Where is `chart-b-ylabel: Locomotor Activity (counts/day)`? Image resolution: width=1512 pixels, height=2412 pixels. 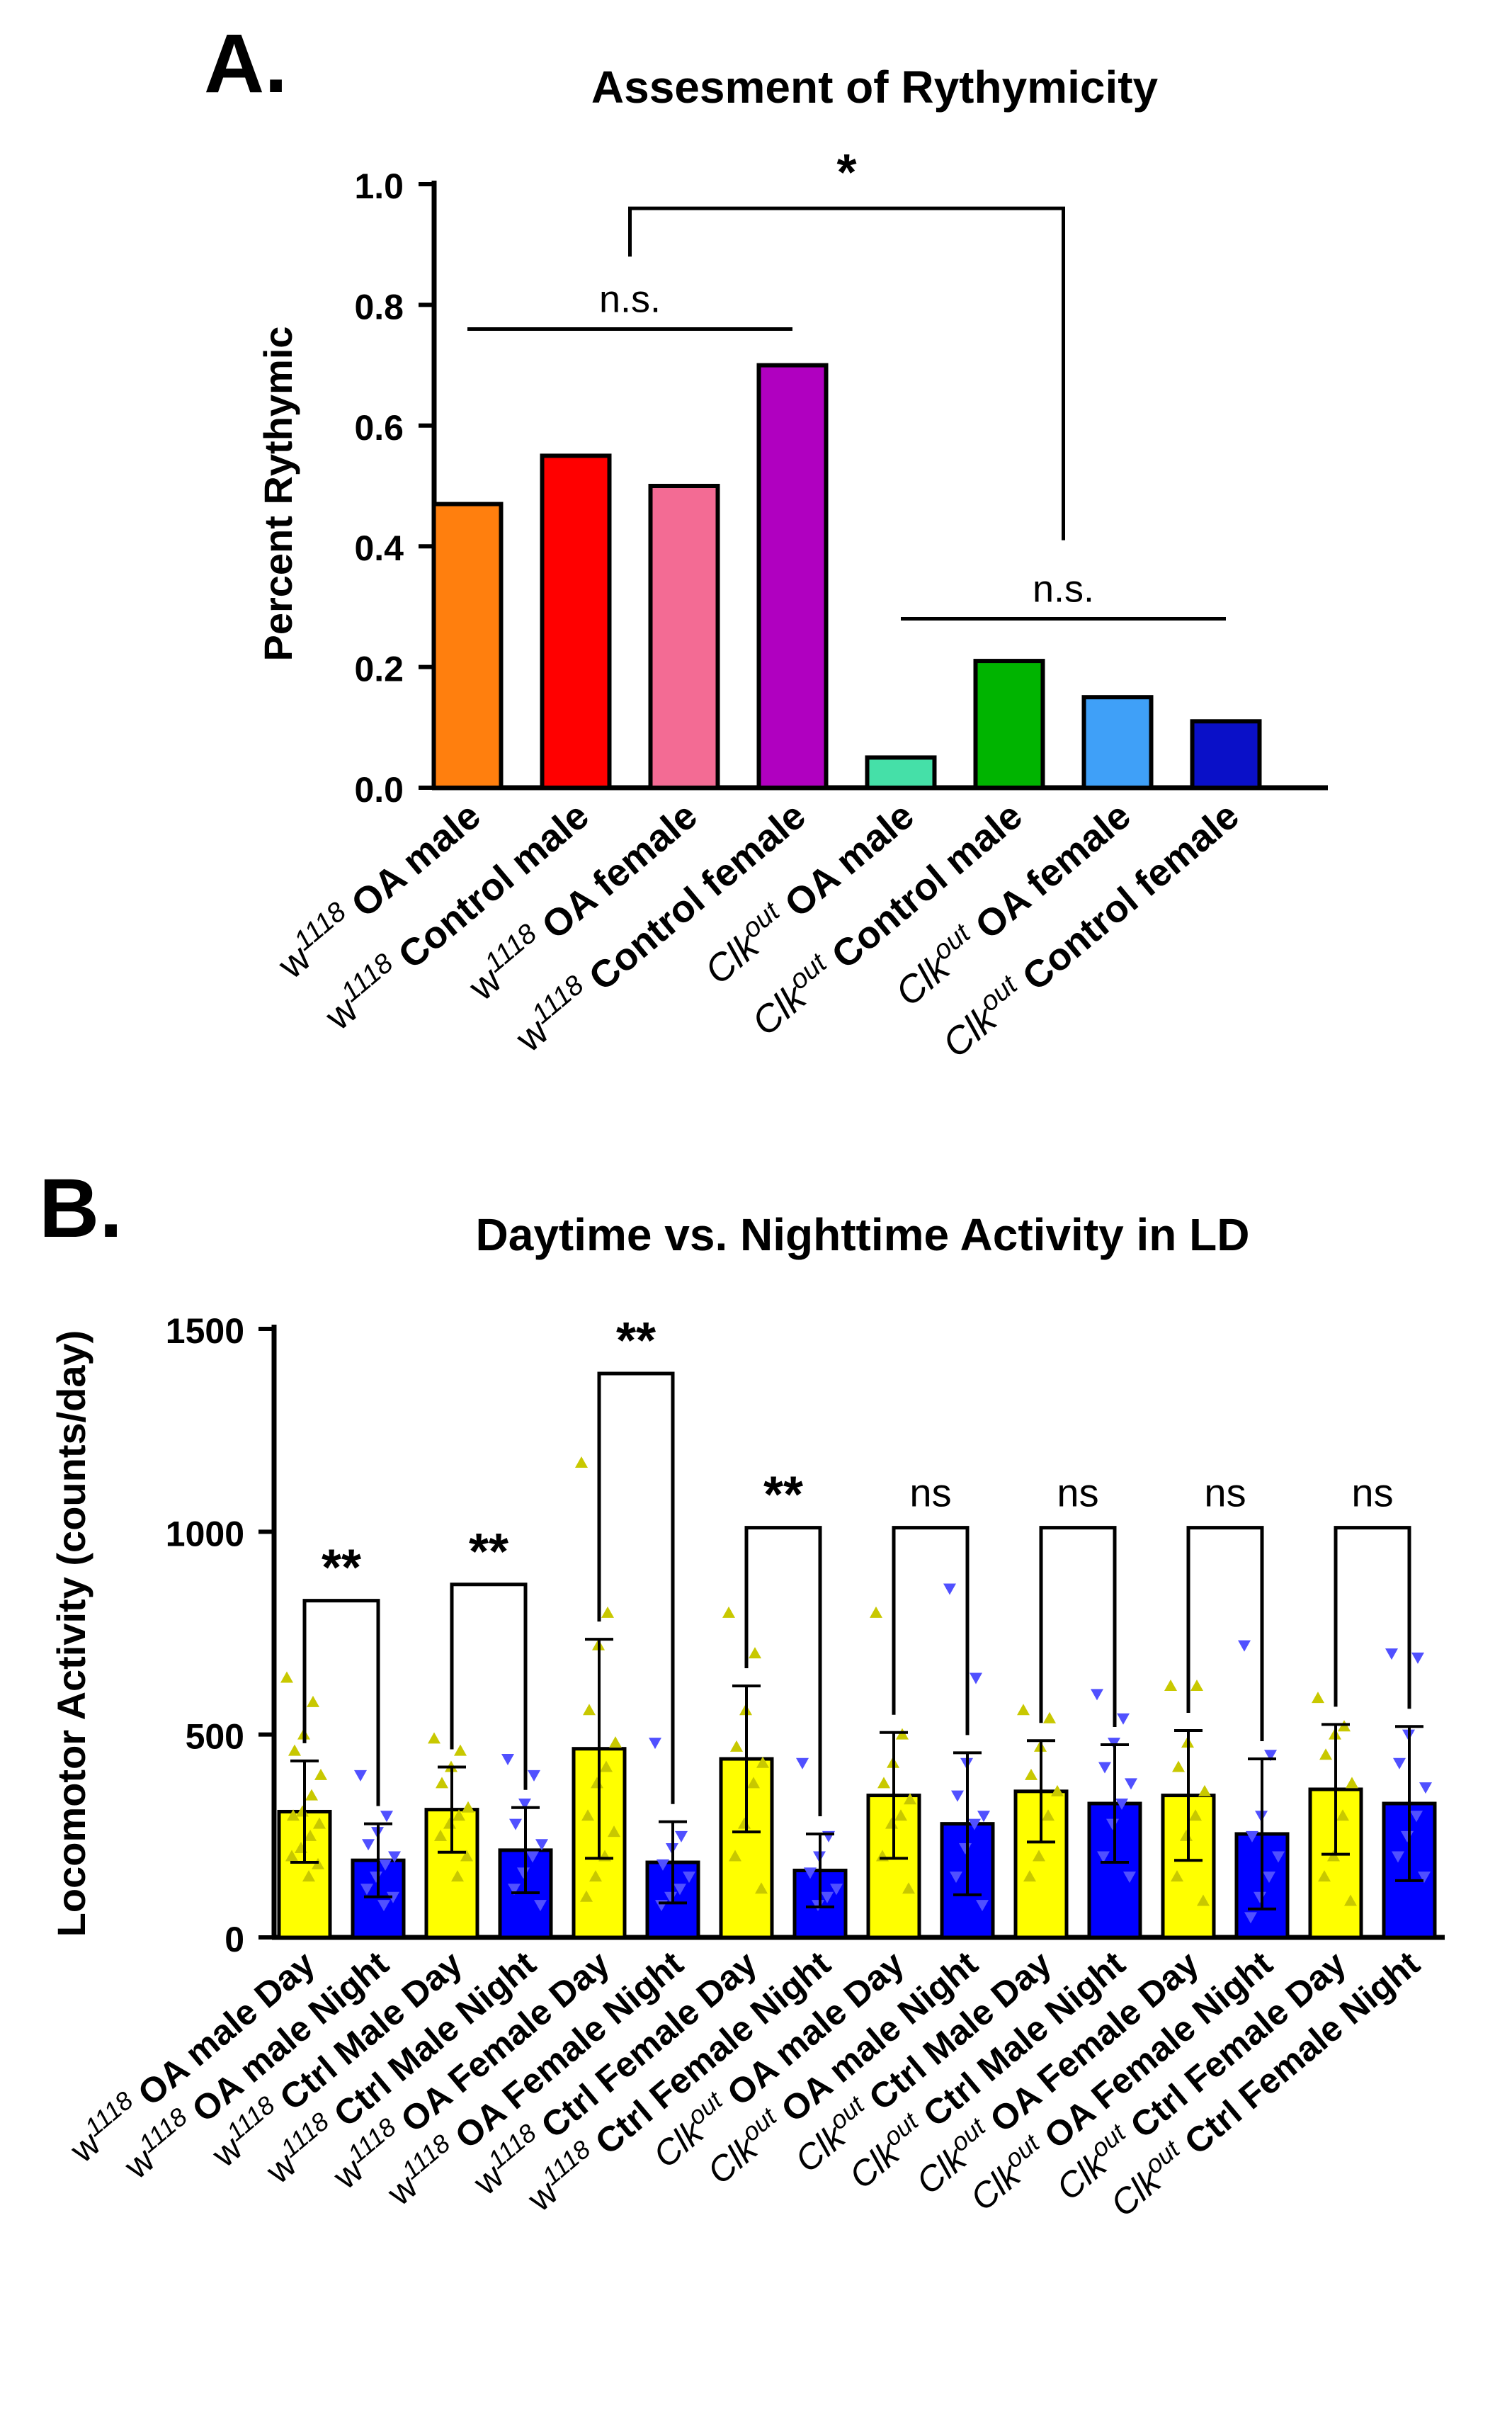
chart-b-ylabel: Locomotor Activity (counts/day) is located at coordinates (71, 1633).